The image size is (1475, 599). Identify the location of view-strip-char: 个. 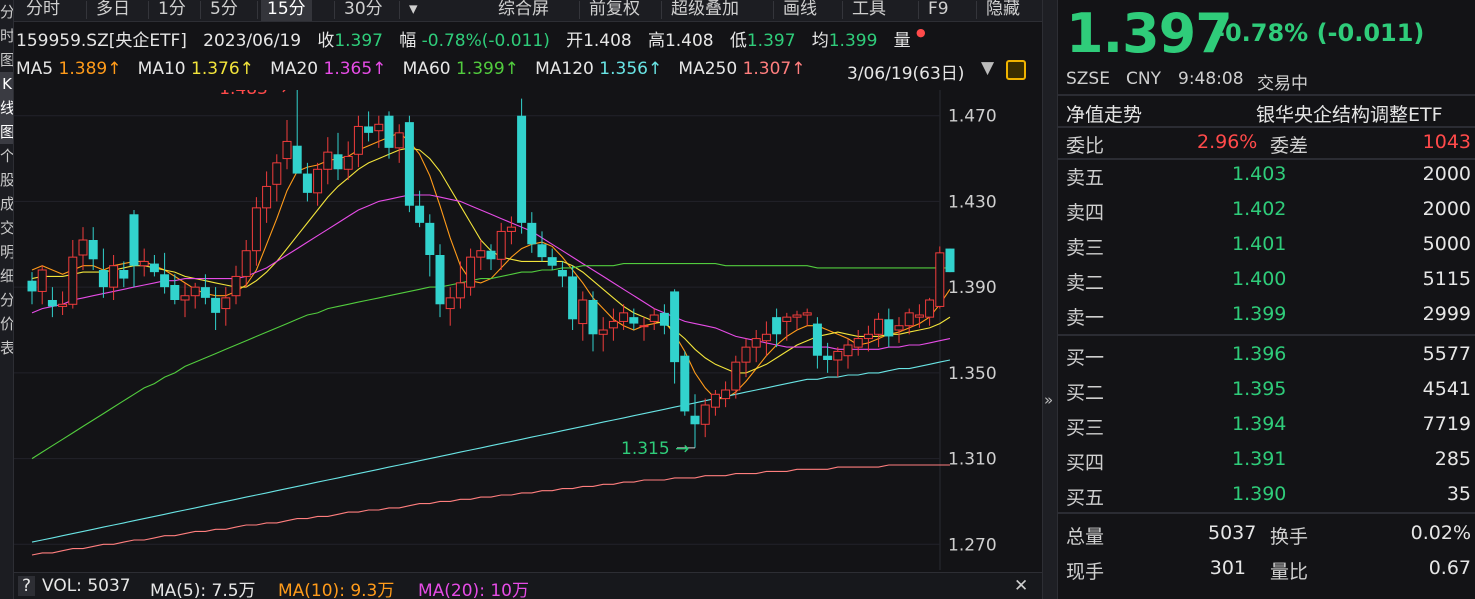
(7, 156).